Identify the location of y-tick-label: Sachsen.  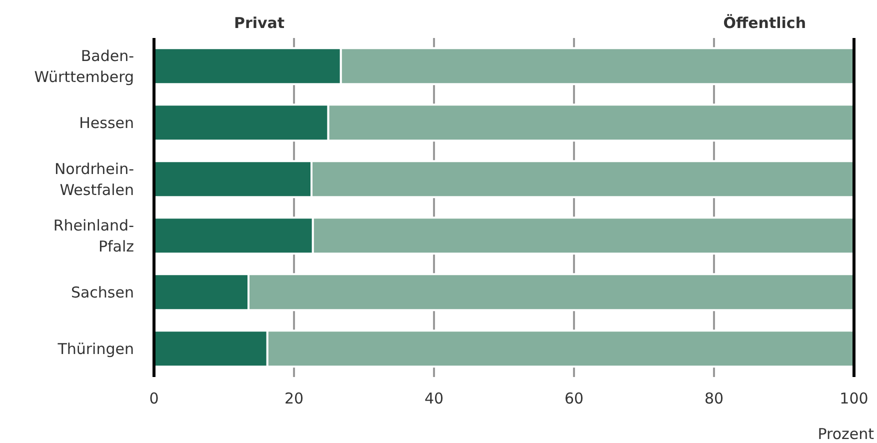
(102, 292).